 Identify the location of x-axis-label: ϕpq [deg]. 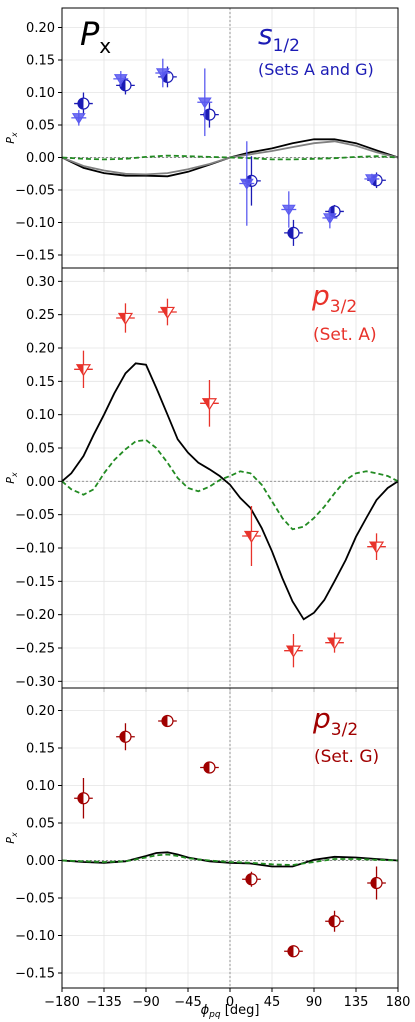
(230, 1011).